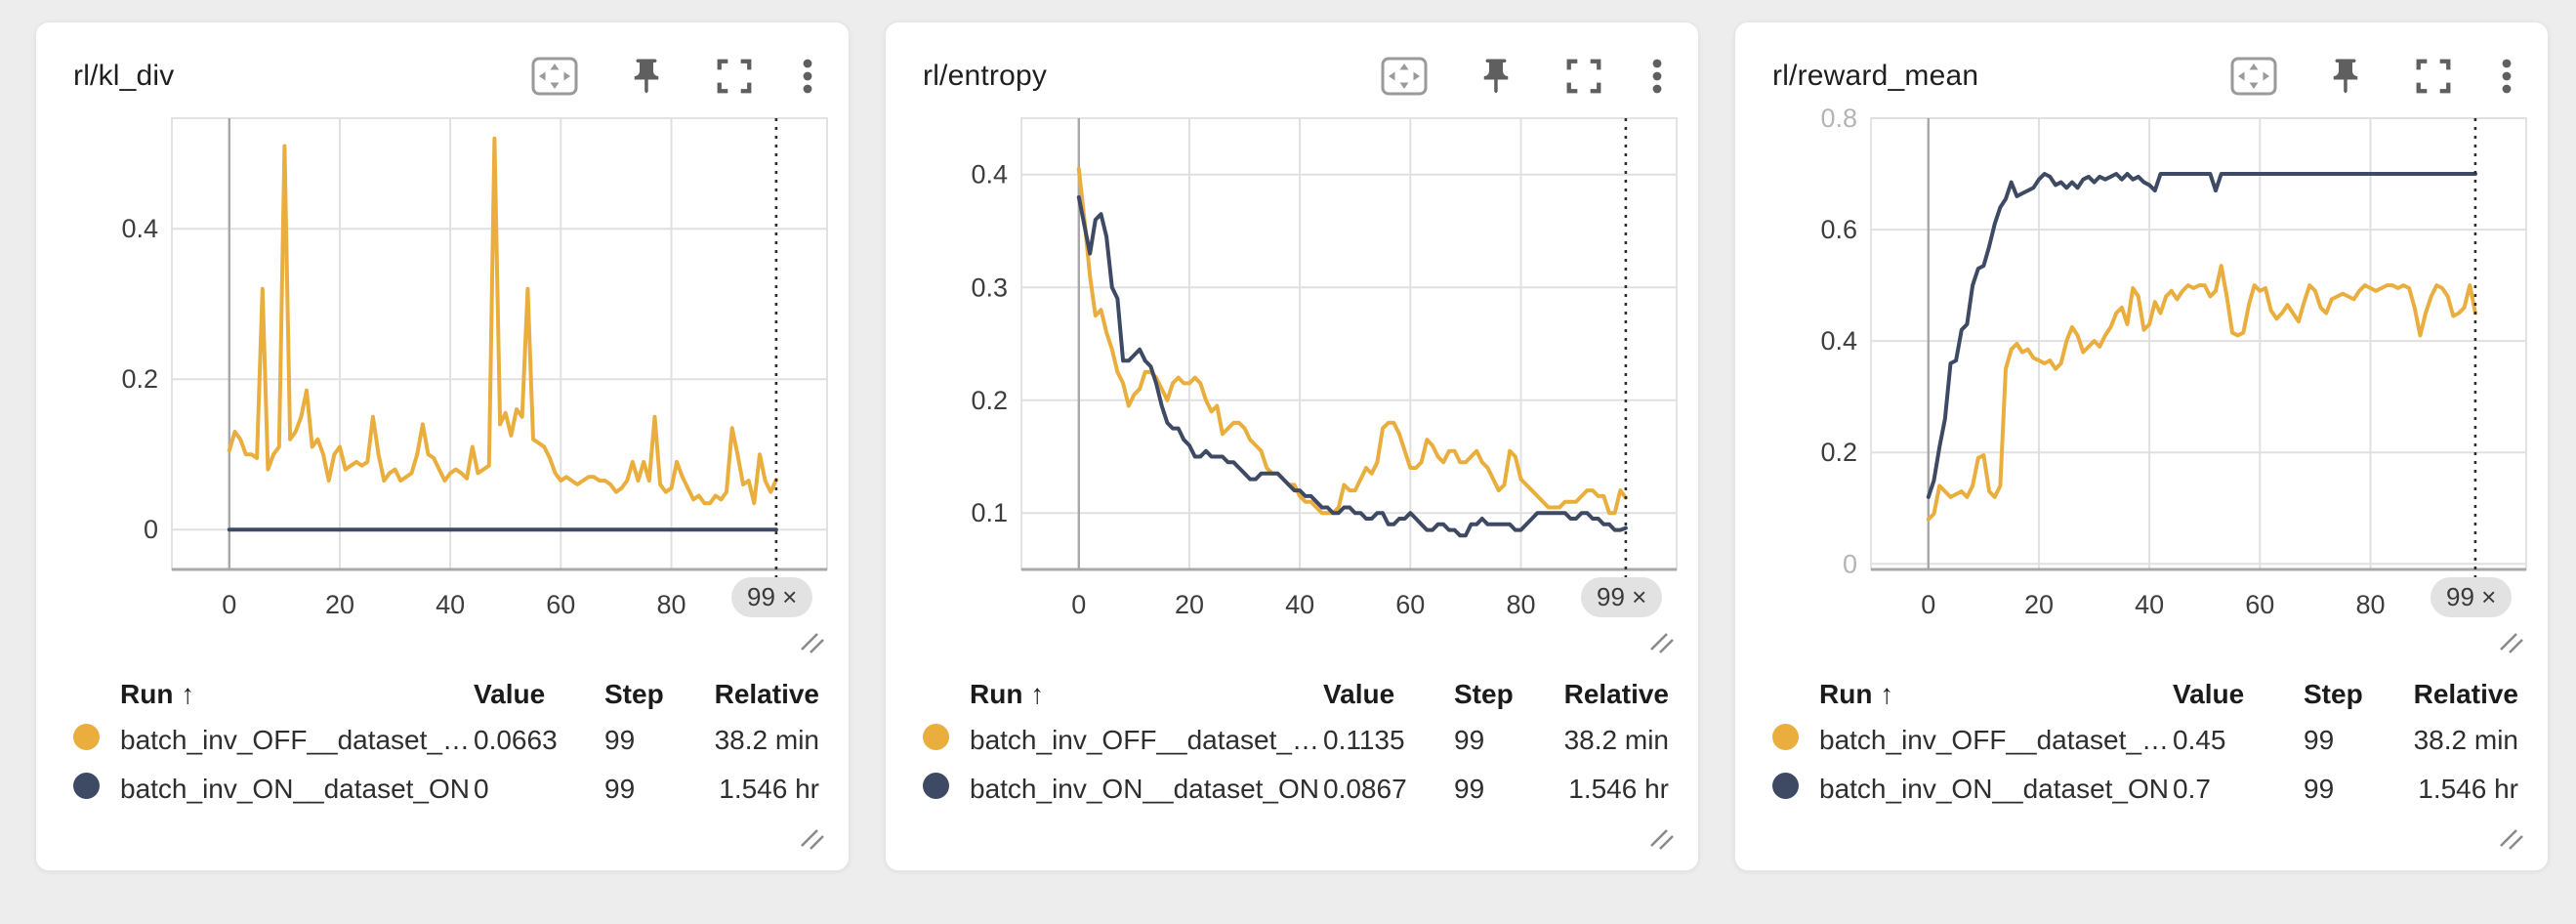 The image size is (2576, 924). Describe the element at coordinates (1838, 229) in the screenshot. I see `y-tick-label: 0.6` at that location.